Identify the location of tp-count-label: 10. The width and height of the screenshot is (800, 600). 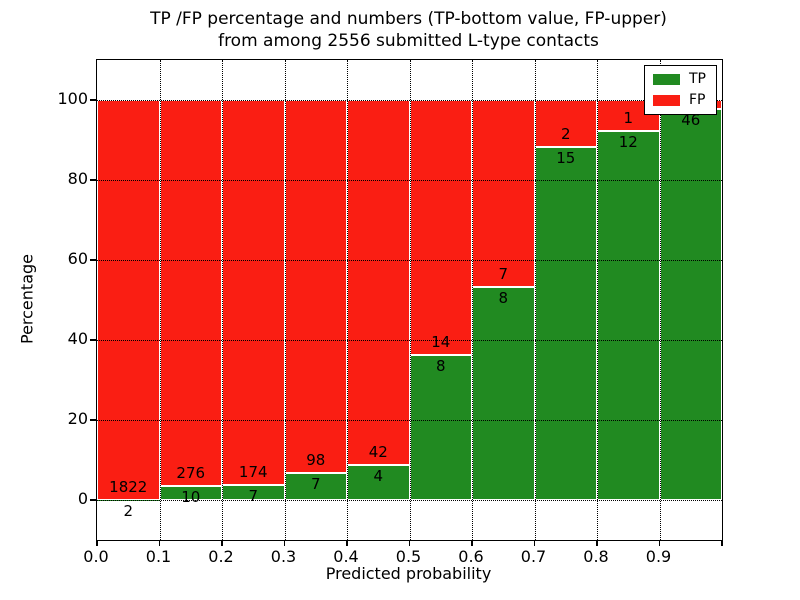
(191, 497).